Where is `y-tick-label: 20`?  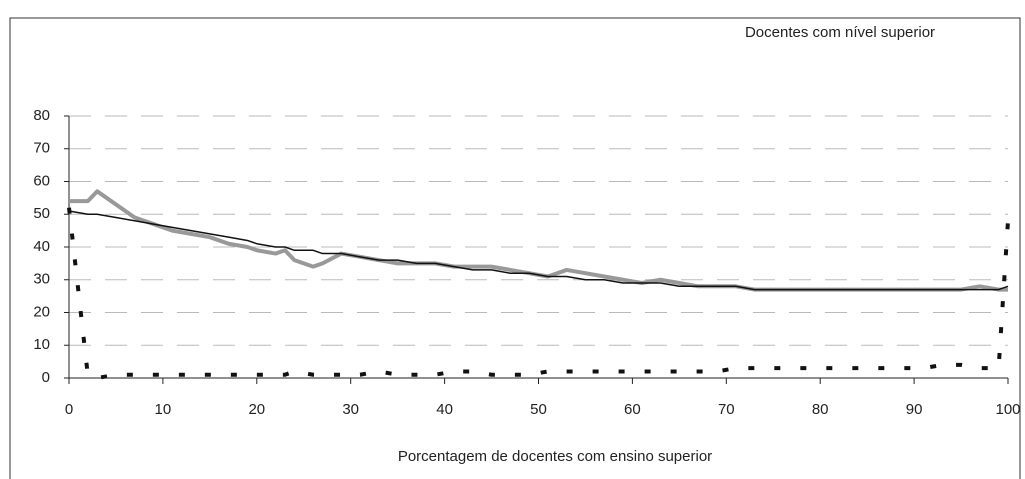 y-tick-label: 20 is located at coordinates (41, 311).